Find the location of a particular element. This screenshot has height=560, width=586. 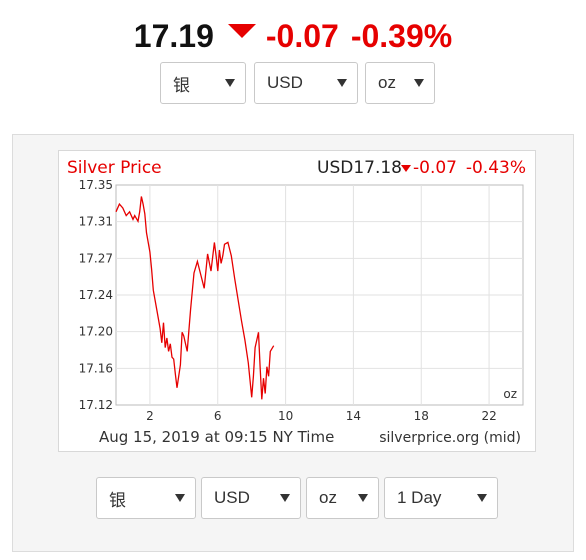

bottom-unit-select-value: oz is located at coordinates (328, 497).